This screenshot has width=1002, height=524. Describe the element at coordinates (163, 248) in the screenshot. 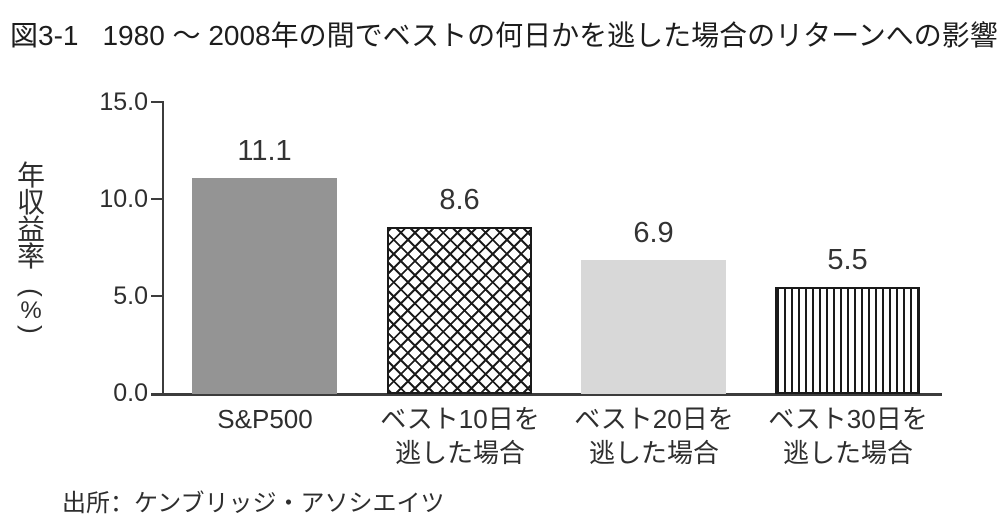

I see `y-axis-line` at that location.